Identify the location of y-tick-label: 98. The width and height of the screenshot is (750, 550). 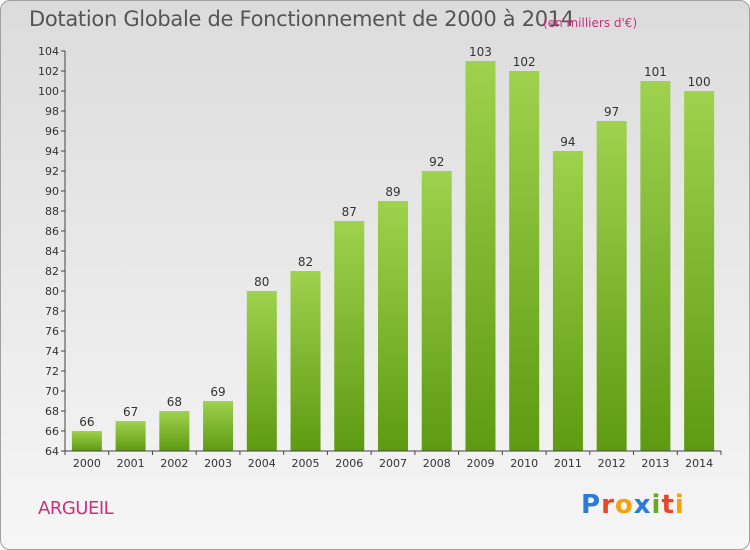
(52, 111).